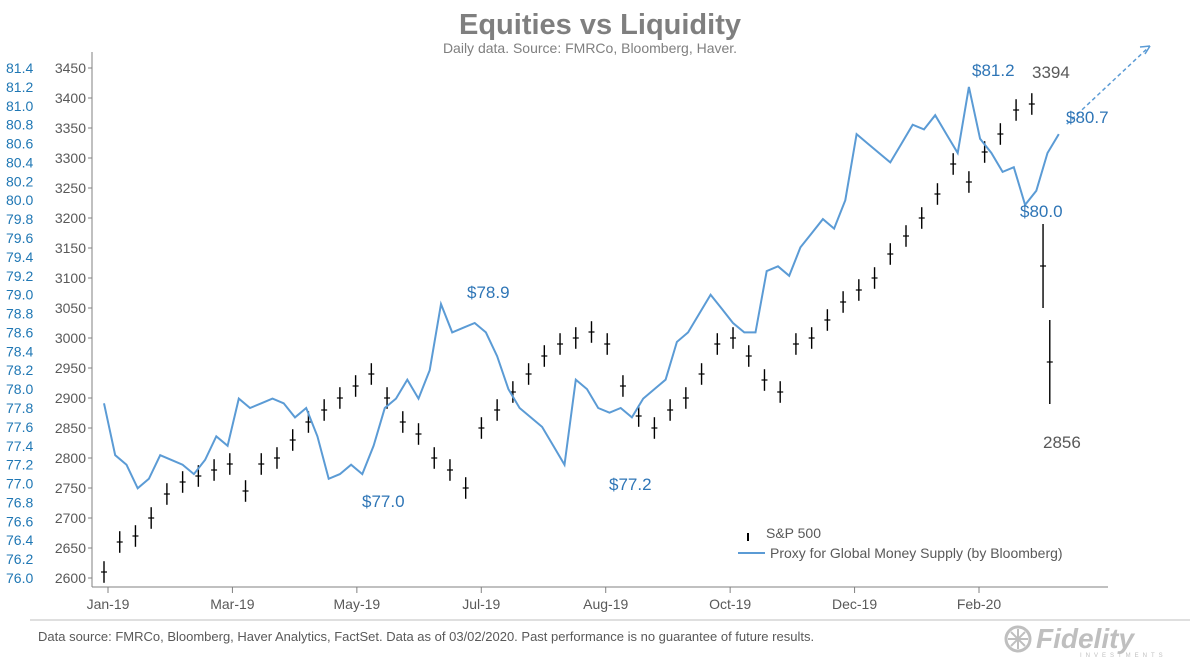  Describe the element at coordinates (1145, 50) in the screenshot. I see `projection-arrowhead-icon` at that location.